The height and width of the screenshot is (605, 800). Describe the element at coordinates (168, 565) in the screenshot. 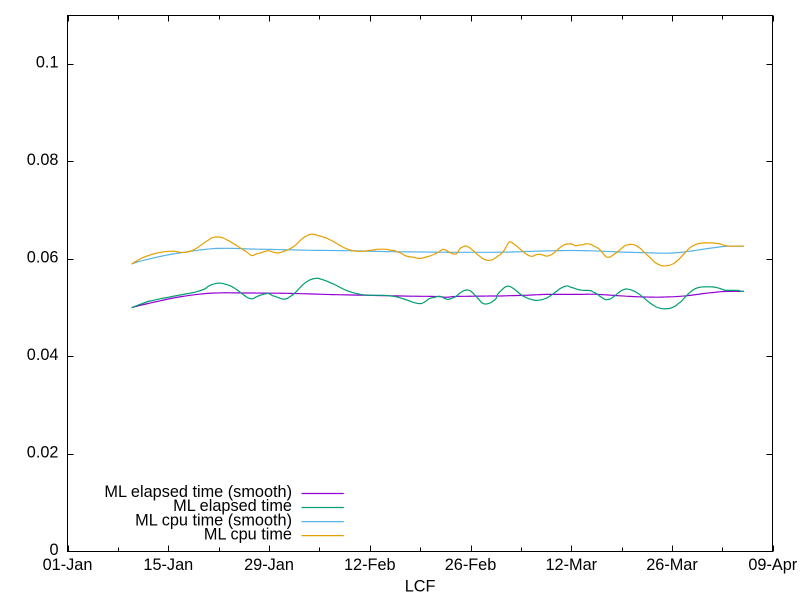

I see `svg-text: 15-Jan` at that location.